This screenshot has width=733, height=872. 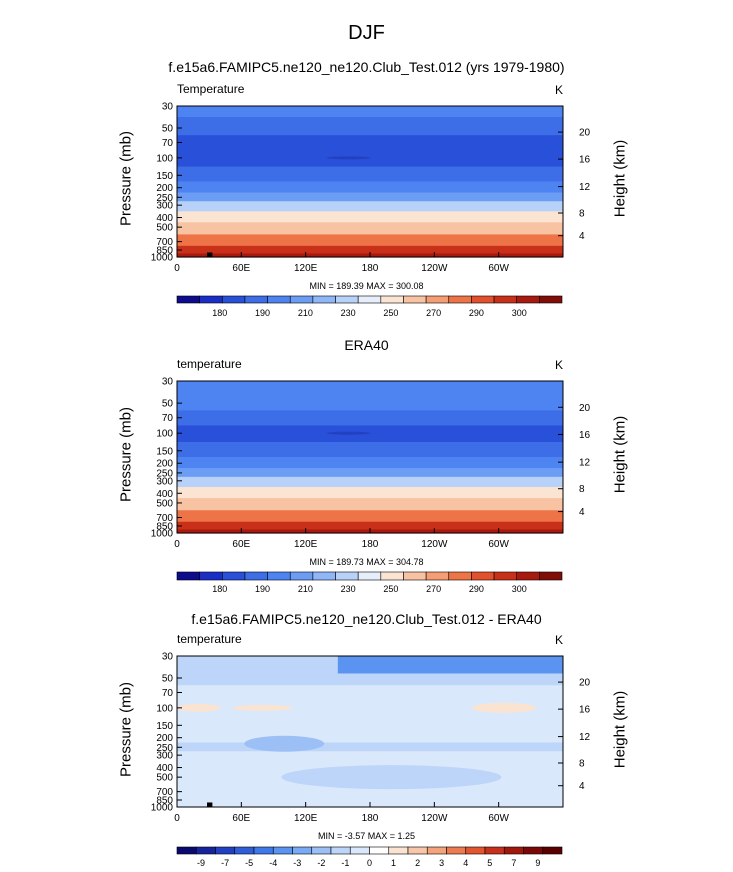 I want to click on colorbar-label: -2, so click(x=321, y=863).